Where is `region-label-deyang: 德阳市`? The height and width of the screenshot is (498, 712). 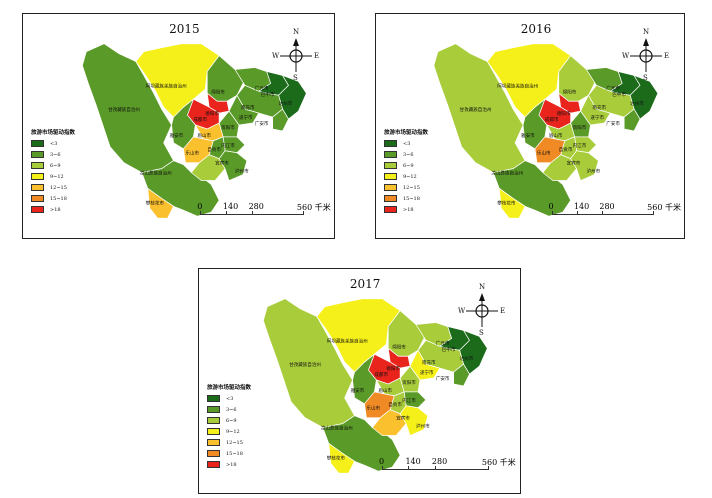 region-label-deyang: 德阳市 is located at coordinates (564, 113).